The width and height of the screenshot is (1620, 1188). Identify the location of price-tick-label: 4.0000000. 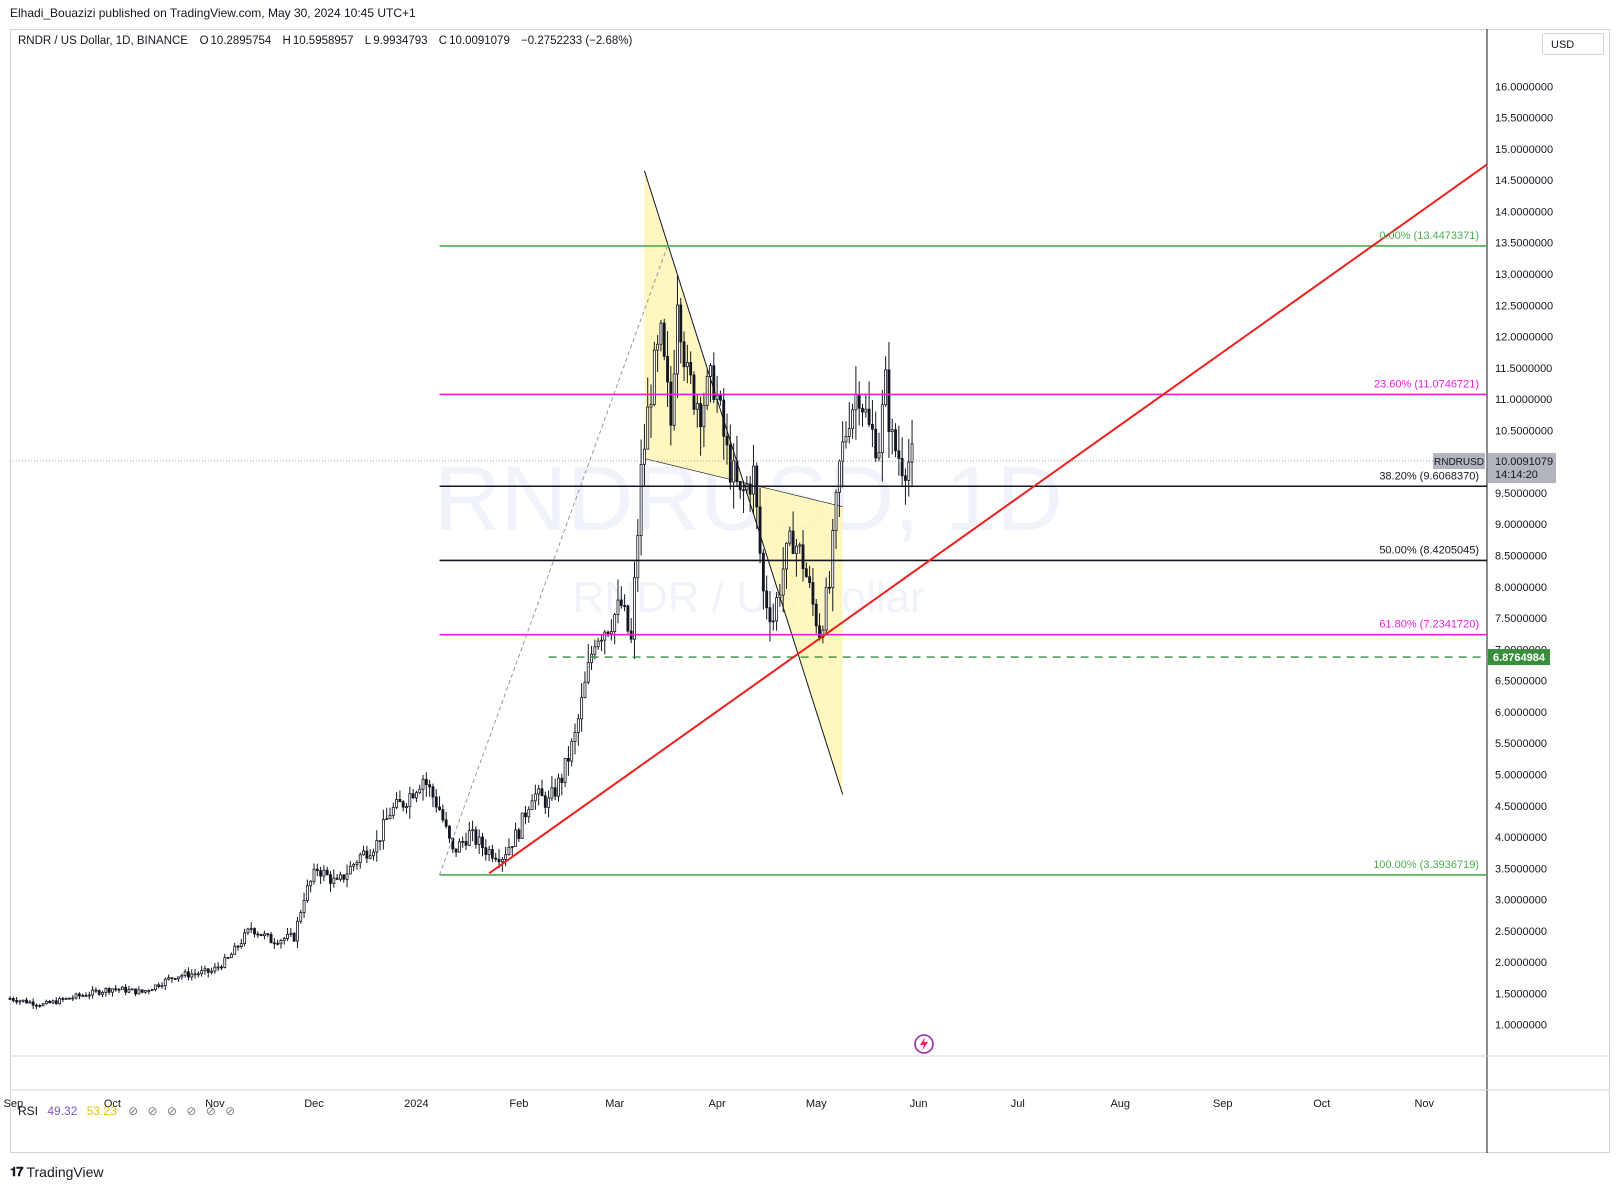
(1521, 838).